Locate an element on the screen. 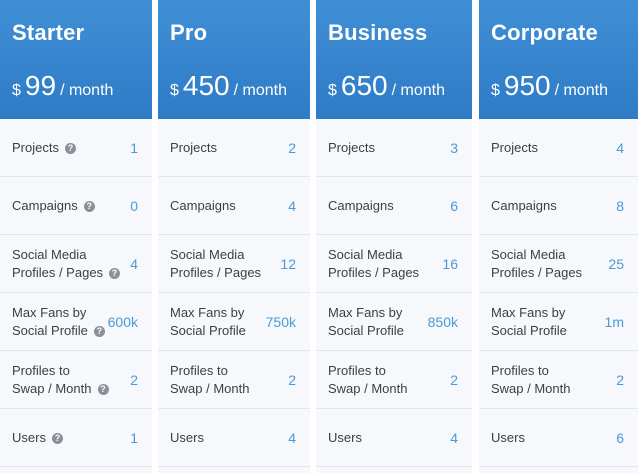 This screenshot has width=638, height=473. feature-label: Max Fans by Social Profile ? is located at coordinates (58, 322).